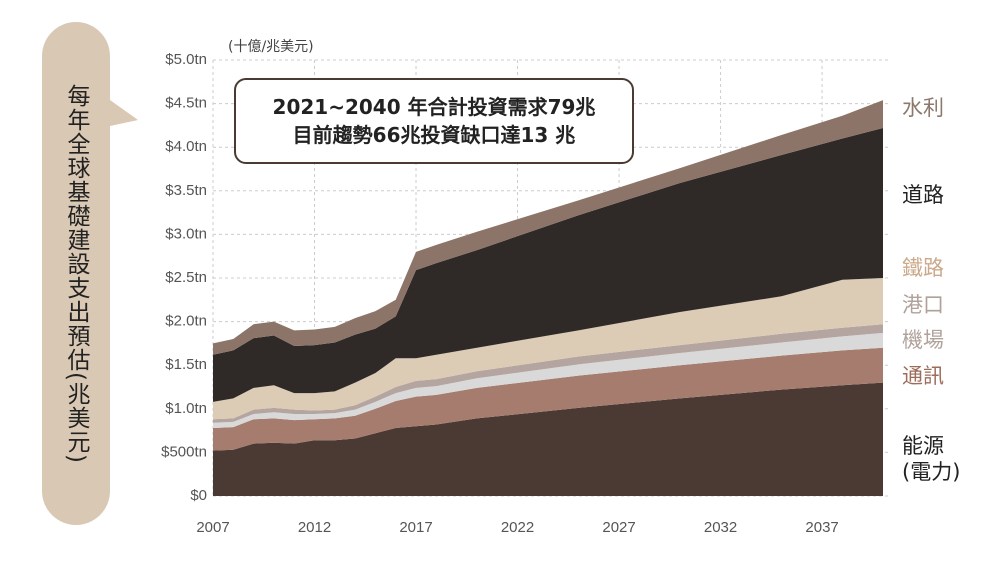  I want to click on legend-label: 機場, so click(923, 340).